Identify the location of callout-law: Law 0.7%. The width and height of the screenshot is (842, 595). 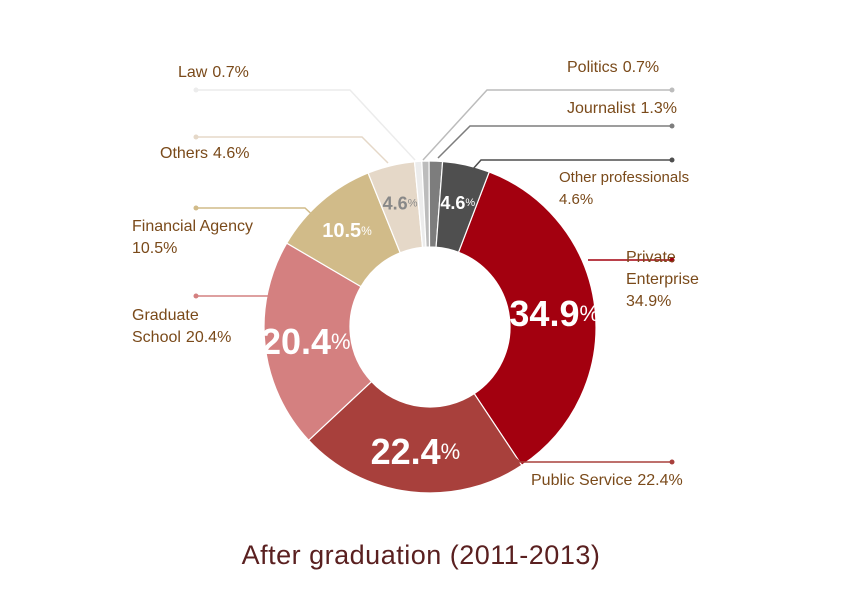
(213, 73).